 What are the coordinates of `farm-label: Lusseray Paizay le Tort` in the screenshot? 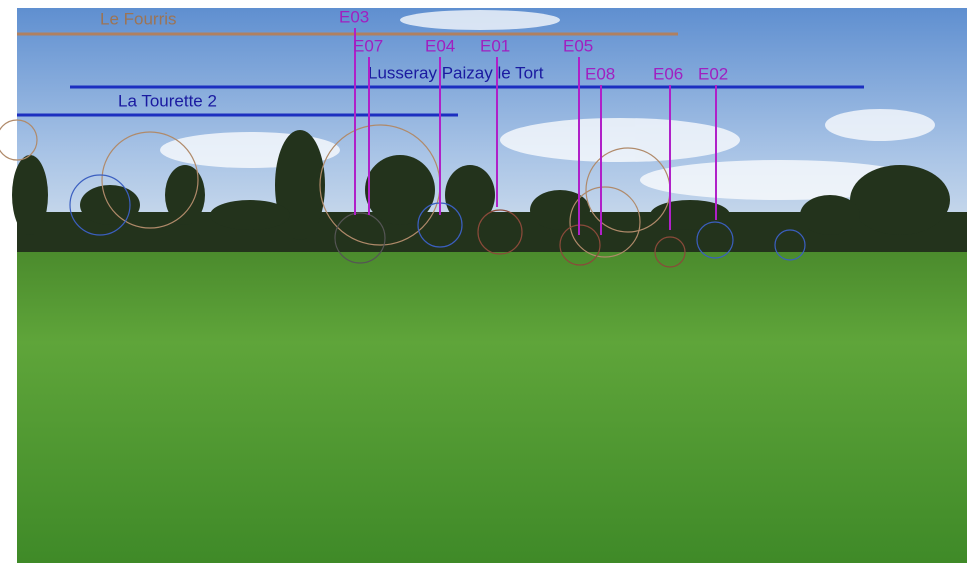 It's located at (456, 72).